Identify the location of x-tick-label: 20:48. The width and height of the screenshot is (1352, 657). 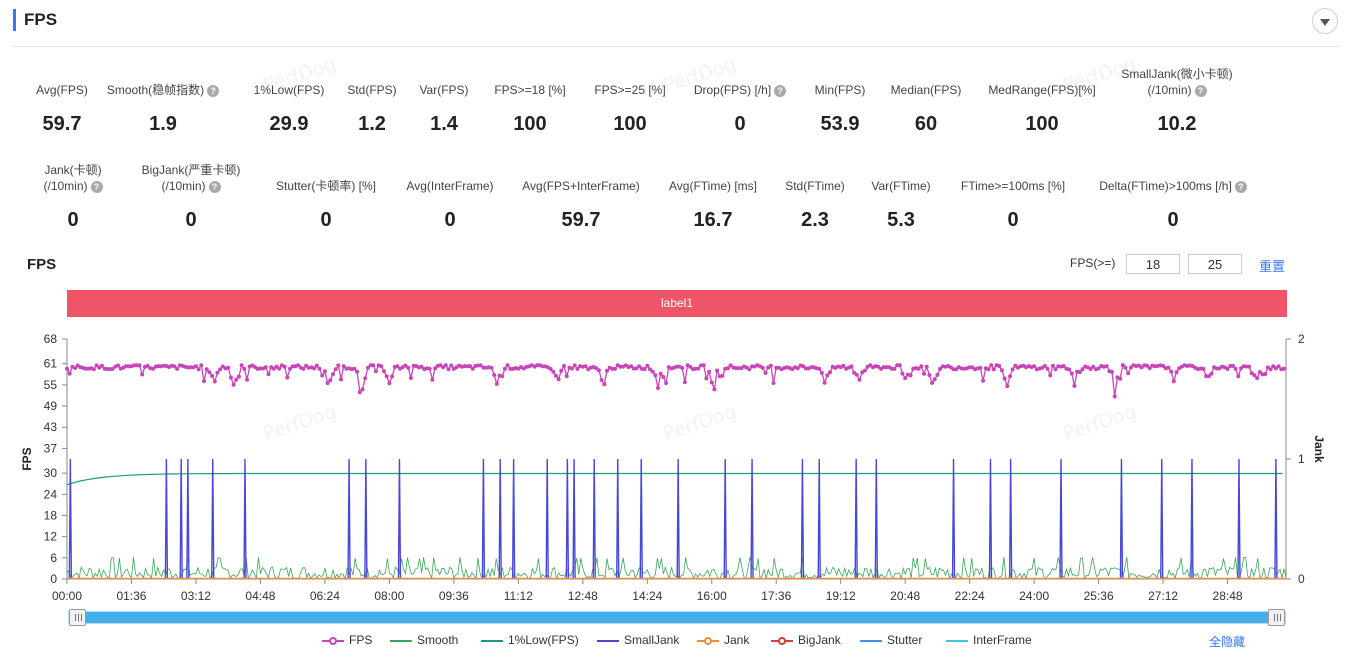
(905, 596).